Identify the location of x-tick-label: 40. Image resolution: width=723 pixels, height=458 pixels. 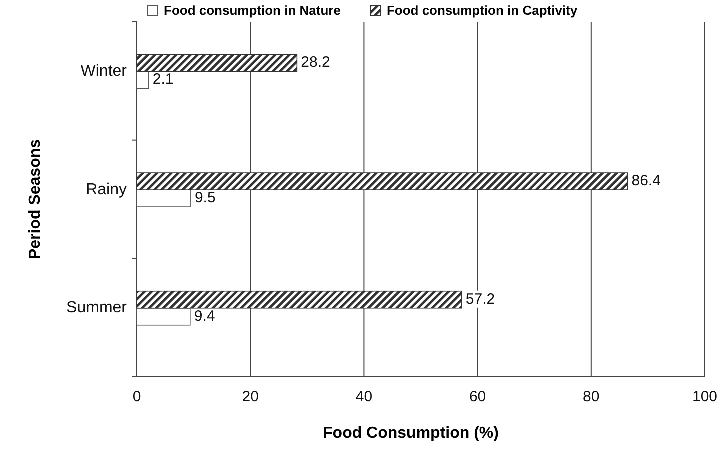
(364, 397).